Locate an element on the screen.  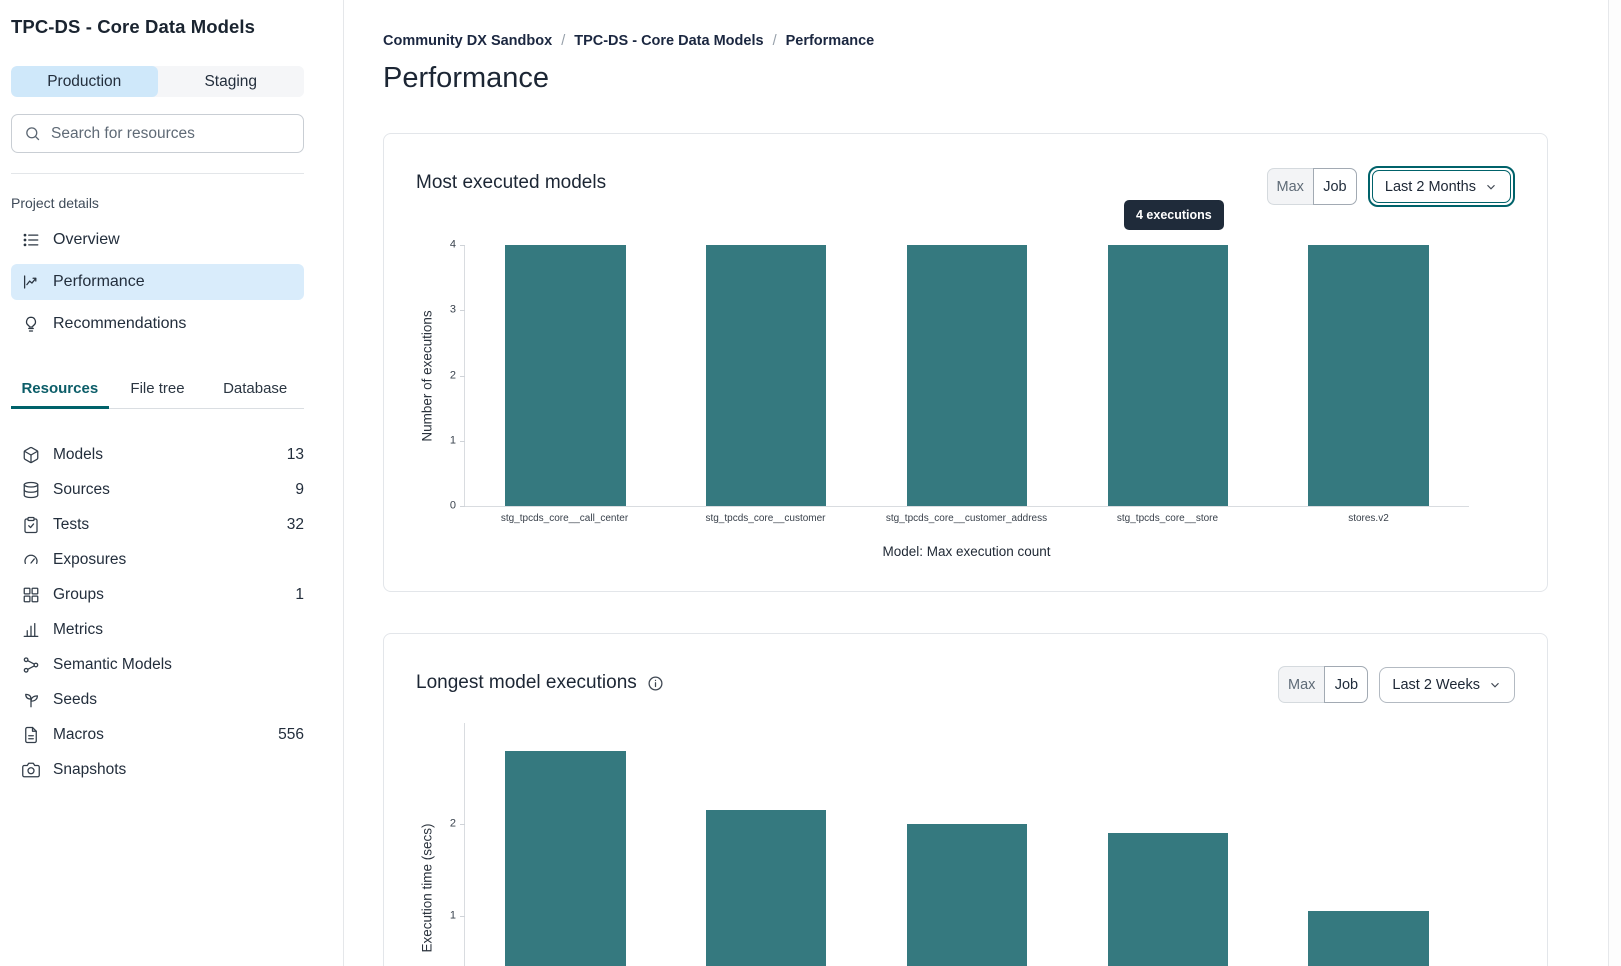
x-axis-title: Model: Max execution count is located at coordinates (966, 551).